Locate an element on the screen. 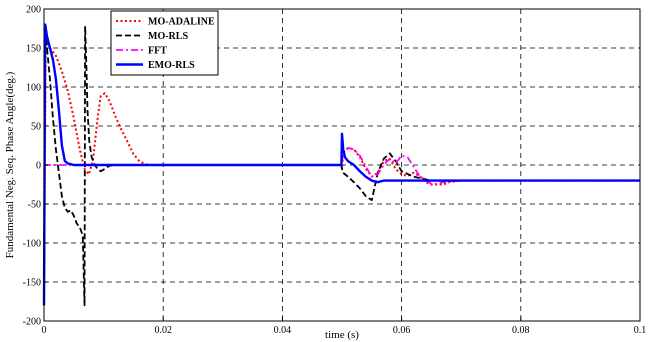 The width and height of the screenshot is (657, 342). y-tick-label: -100 is located at coordinates (32, 244).